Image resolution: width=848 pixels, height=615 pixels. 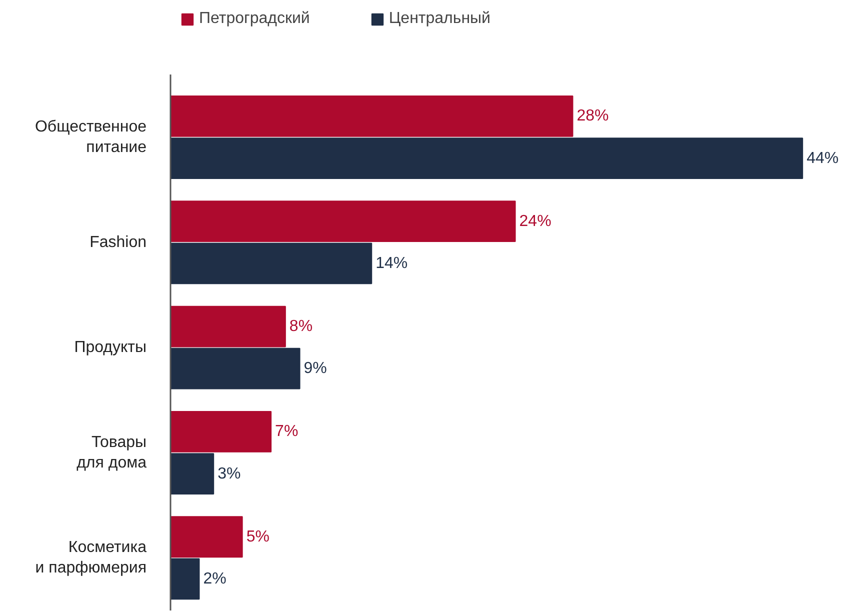 I want to click on legend-label: Петроградский, so click(x=254, y=19).